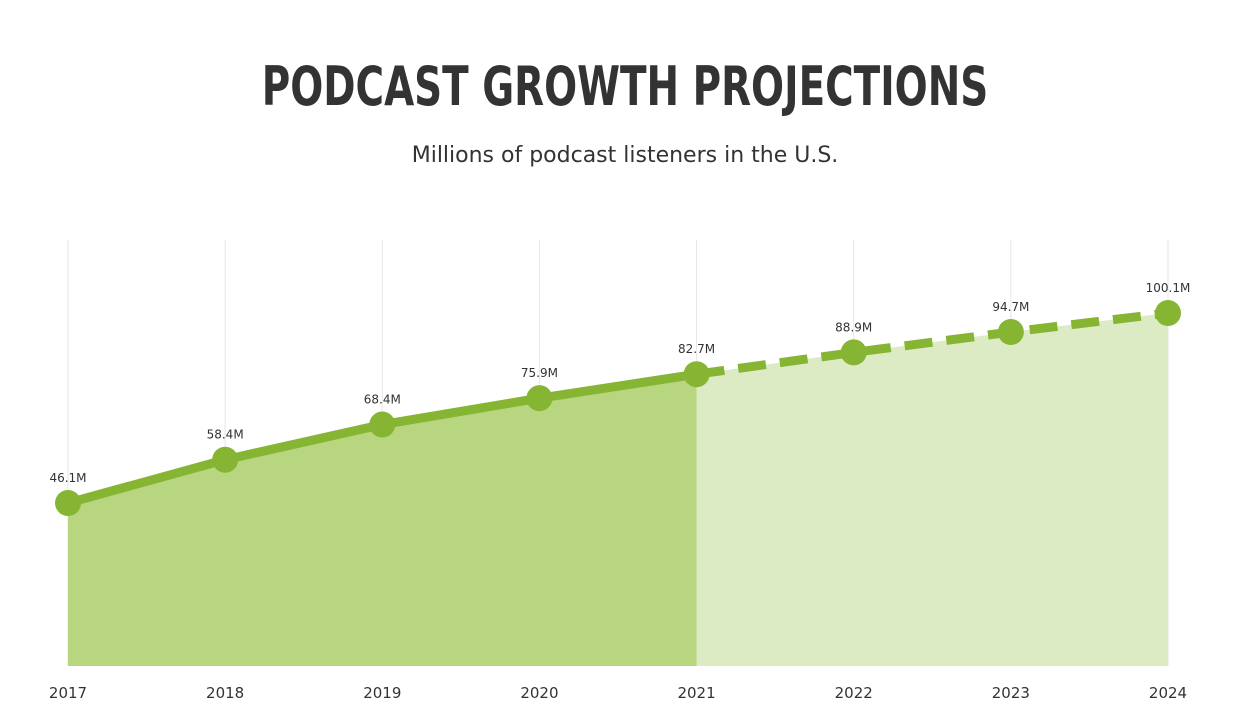  Describe the element at coordinates (1010, 332) in the screenshot. I see `data-point-2023` at that location.